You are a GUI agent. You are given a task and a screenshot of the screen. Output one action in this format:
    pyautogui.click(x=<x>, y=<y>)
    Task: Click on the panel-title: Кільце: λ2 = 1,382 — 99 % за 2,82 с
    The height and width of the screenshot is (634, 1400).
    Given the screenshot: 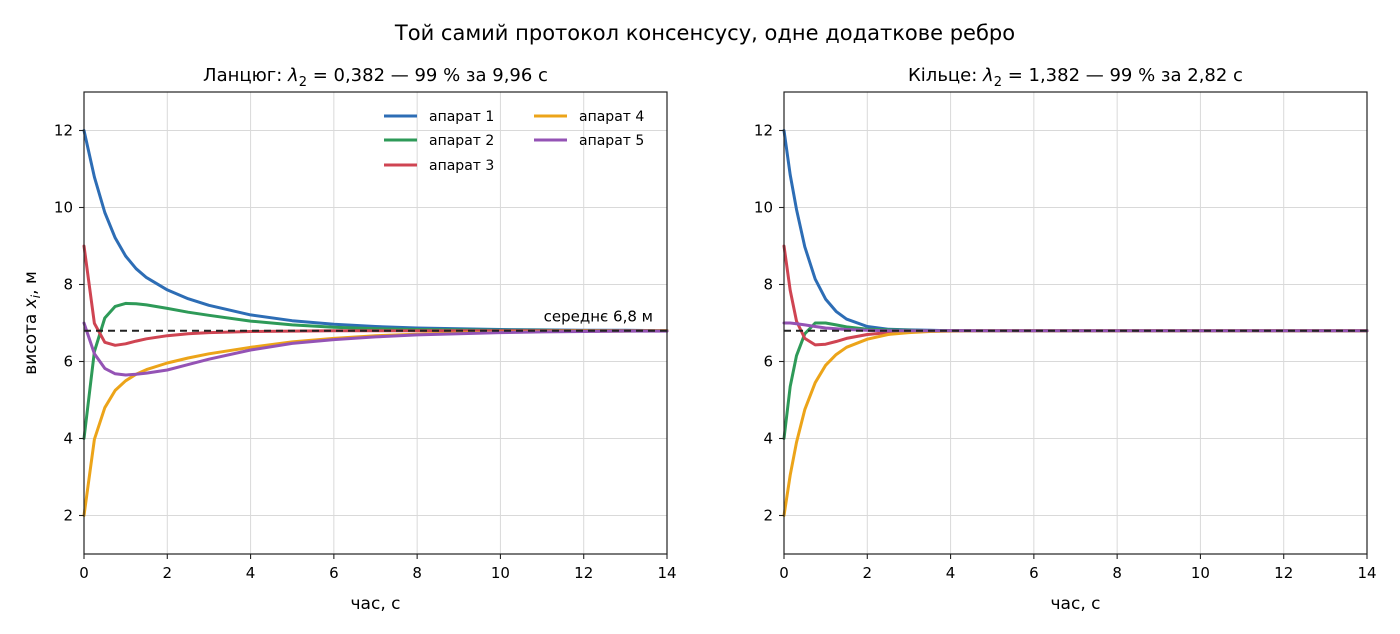 What is the action you would take?
    pyautogui.click(x=1075, y=77)
    